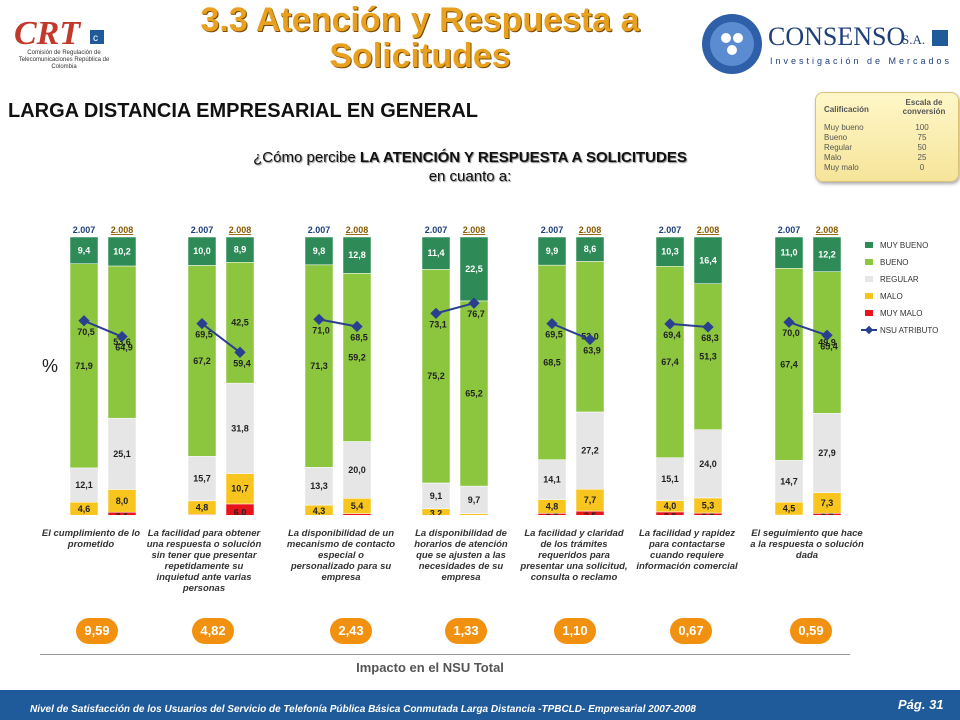 This screenshot has width=960, height=720. What do you see at coordinates (909, 330) in the screenshot?
I see `legend-label: NSU ATRIBUTO` at bounding box center [909, 330].